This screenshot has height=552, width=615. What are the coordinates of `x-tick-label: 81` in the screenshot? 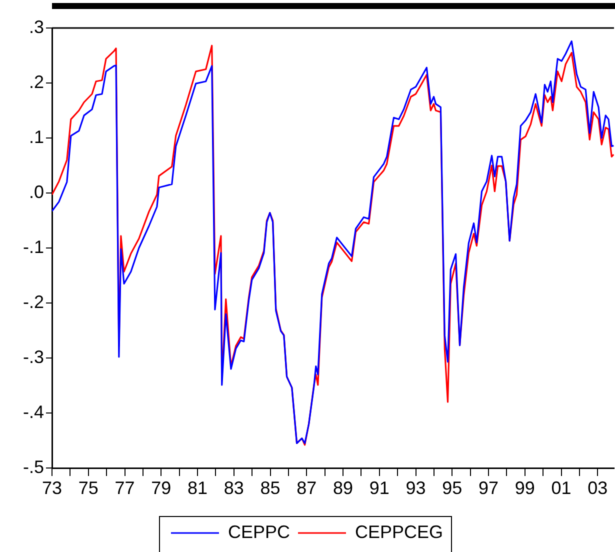 It's located at (197, 488).